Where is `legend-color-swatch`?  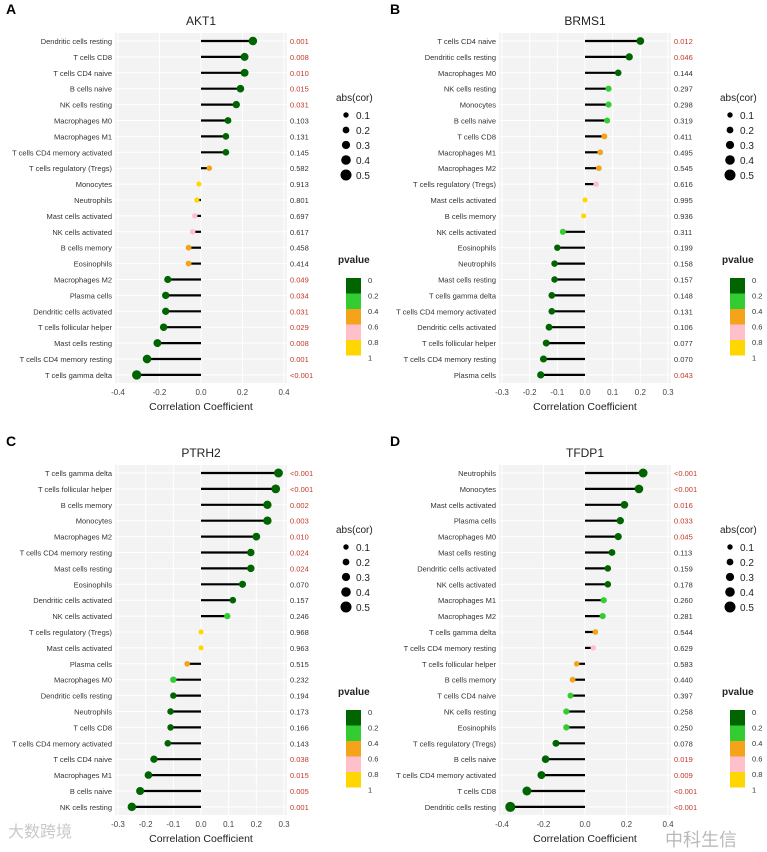 legend-color-swatch is located at coordinates (737, 749).